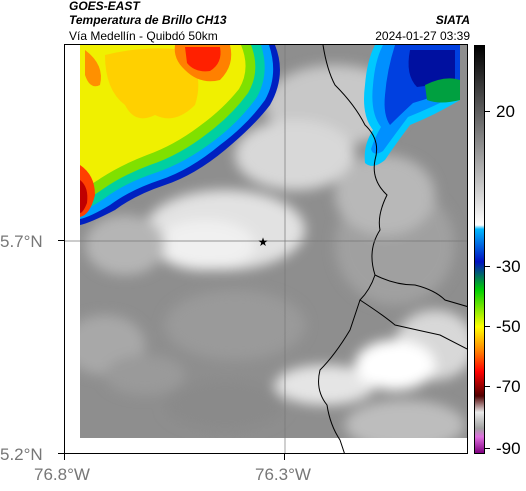  Describe the element at coordinates (61, 240) in the screenshot. I see `lat-tick-5.7` at that location.